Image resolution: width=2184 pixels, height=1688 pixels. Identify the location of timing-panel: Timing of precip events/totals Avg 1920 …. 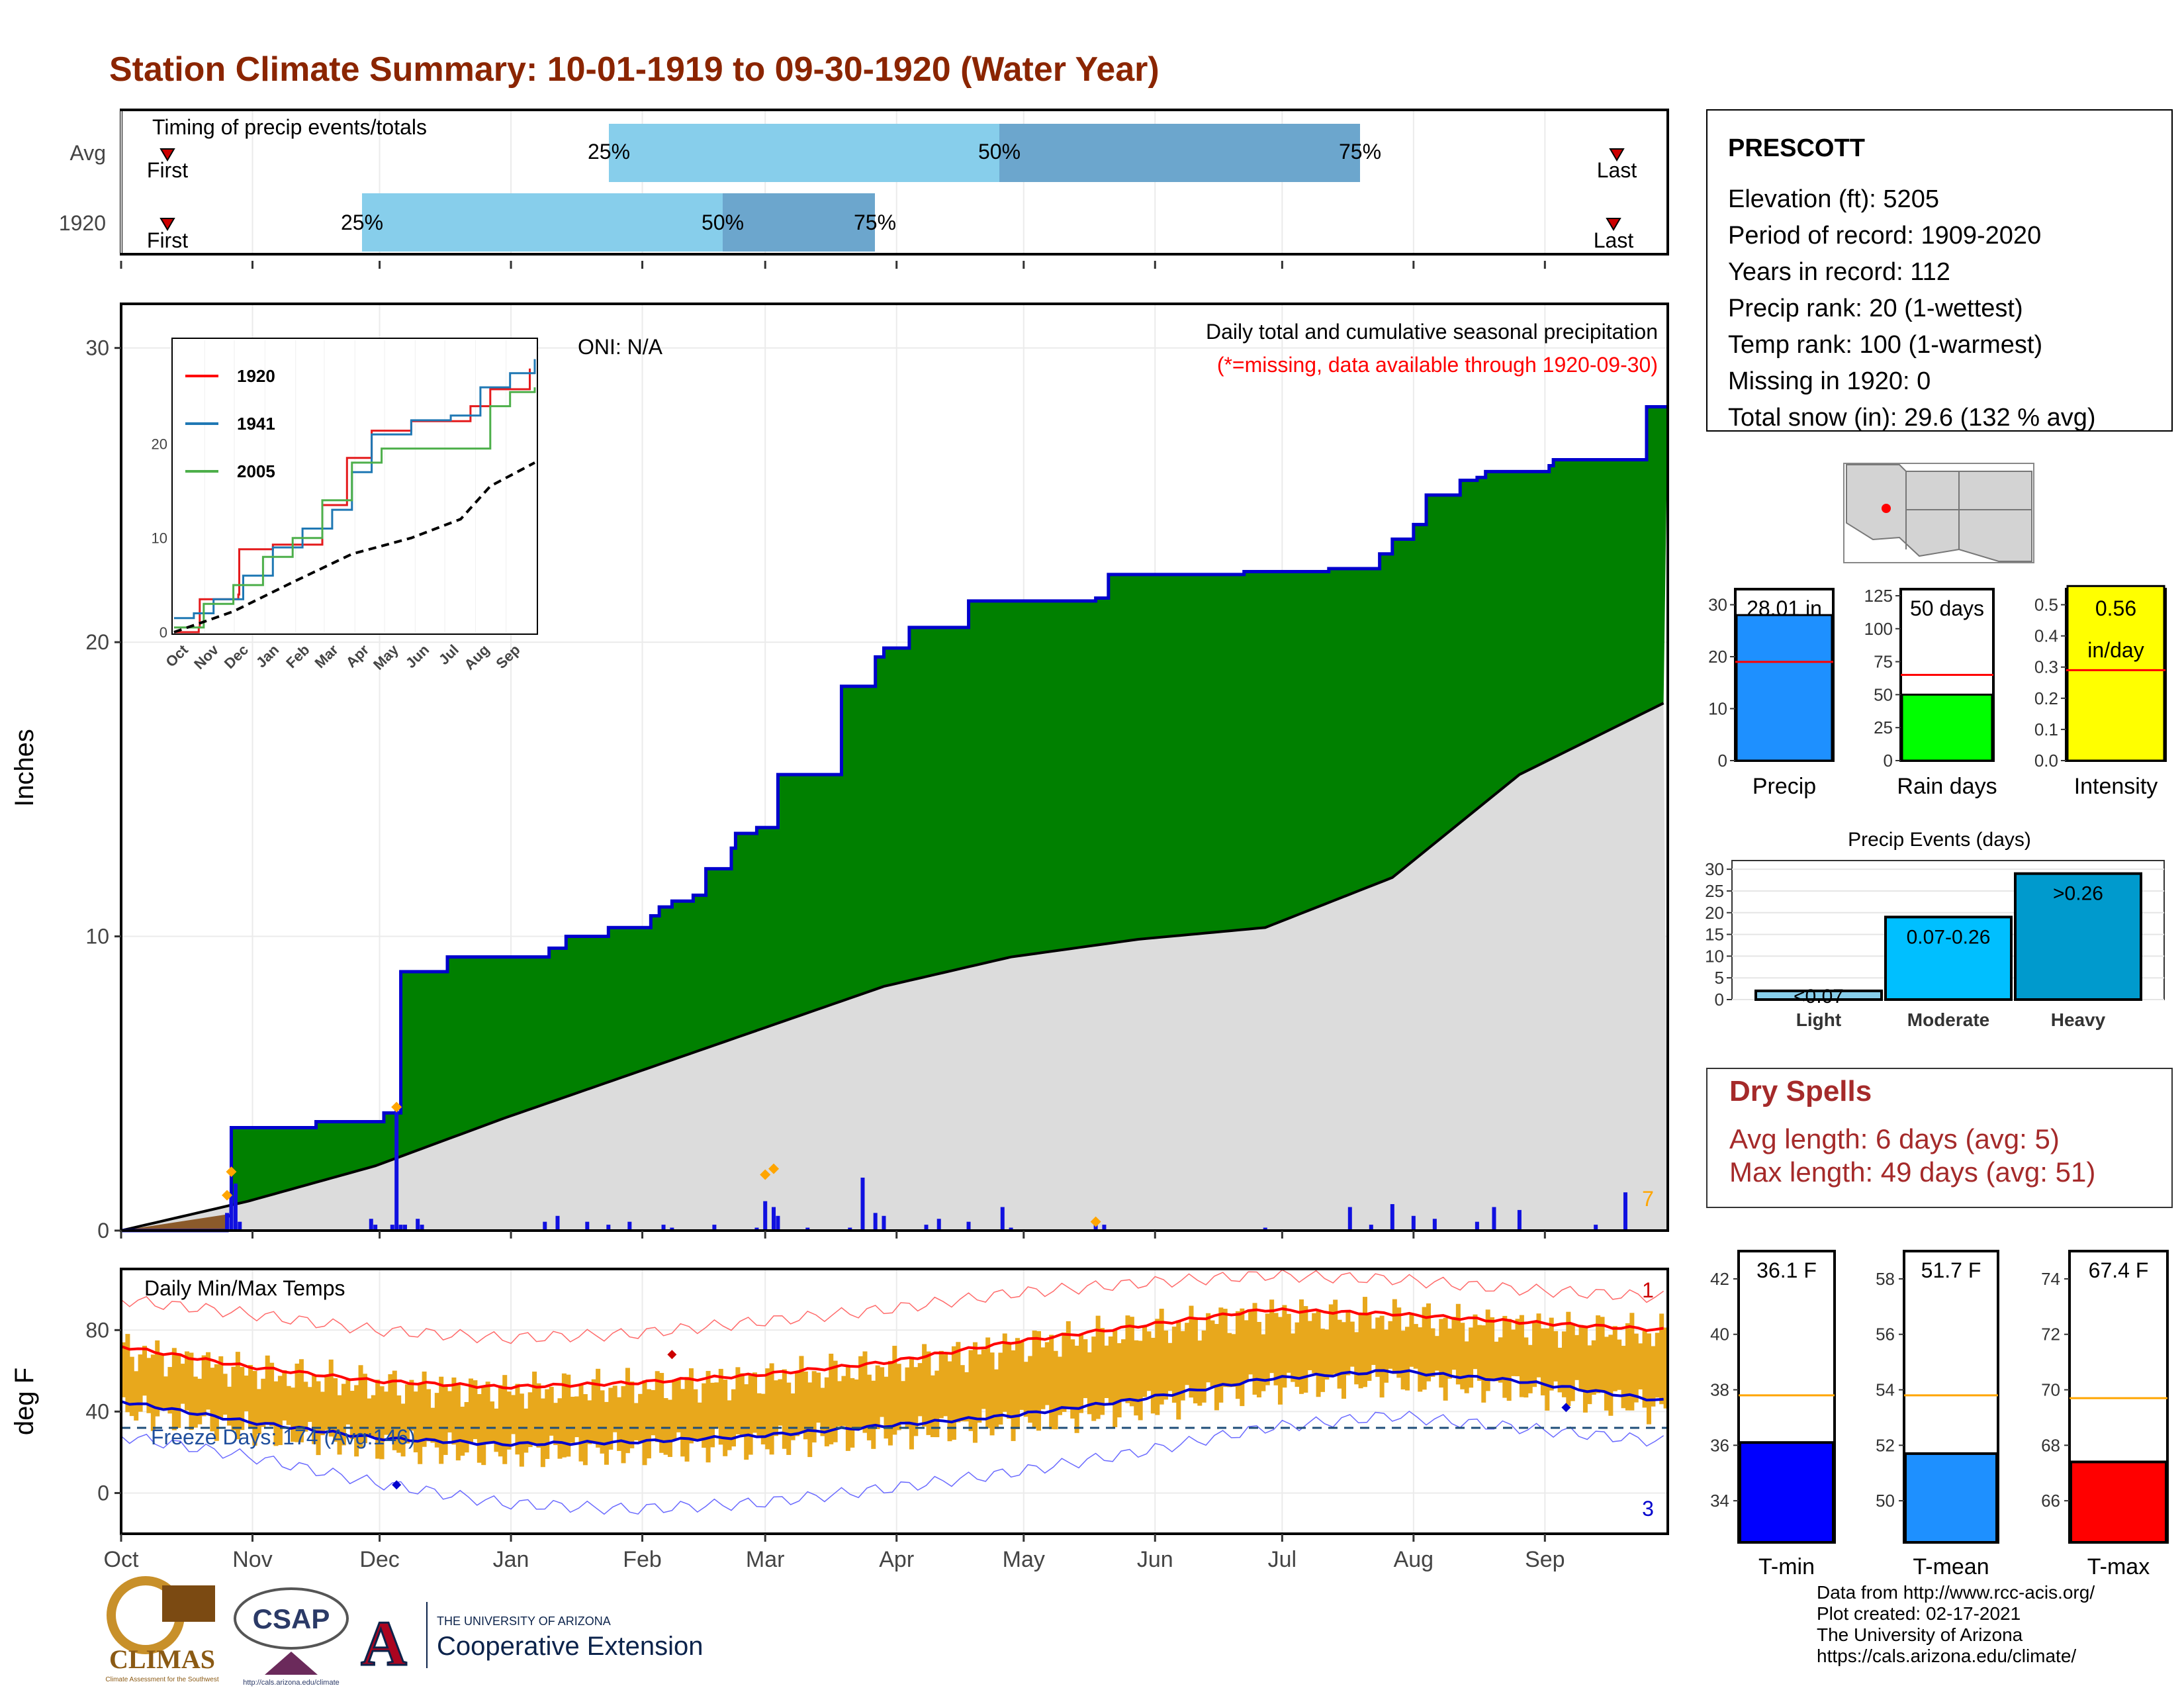
(864, 182).